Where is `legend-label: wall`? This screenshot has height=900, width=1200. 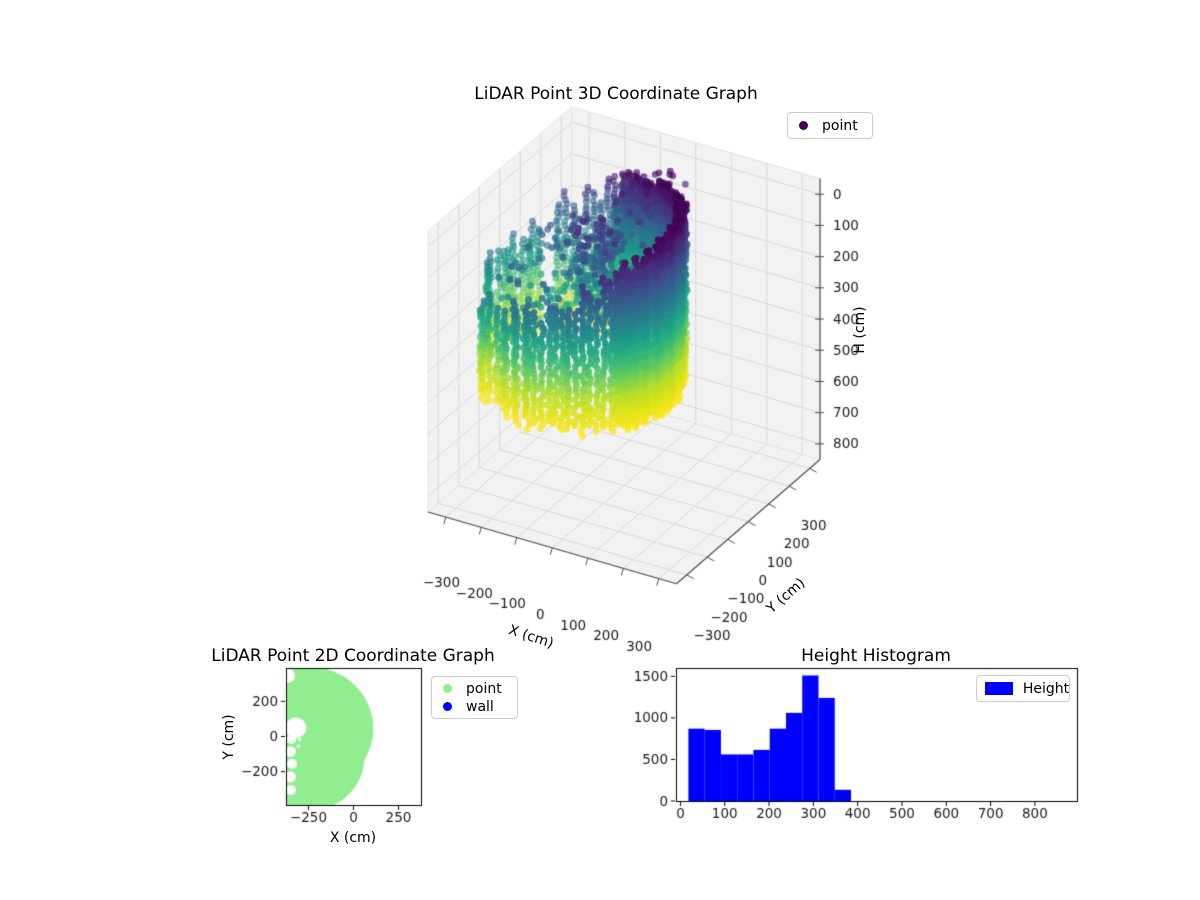
legend-label: wall is located at coordinates (480, 706).